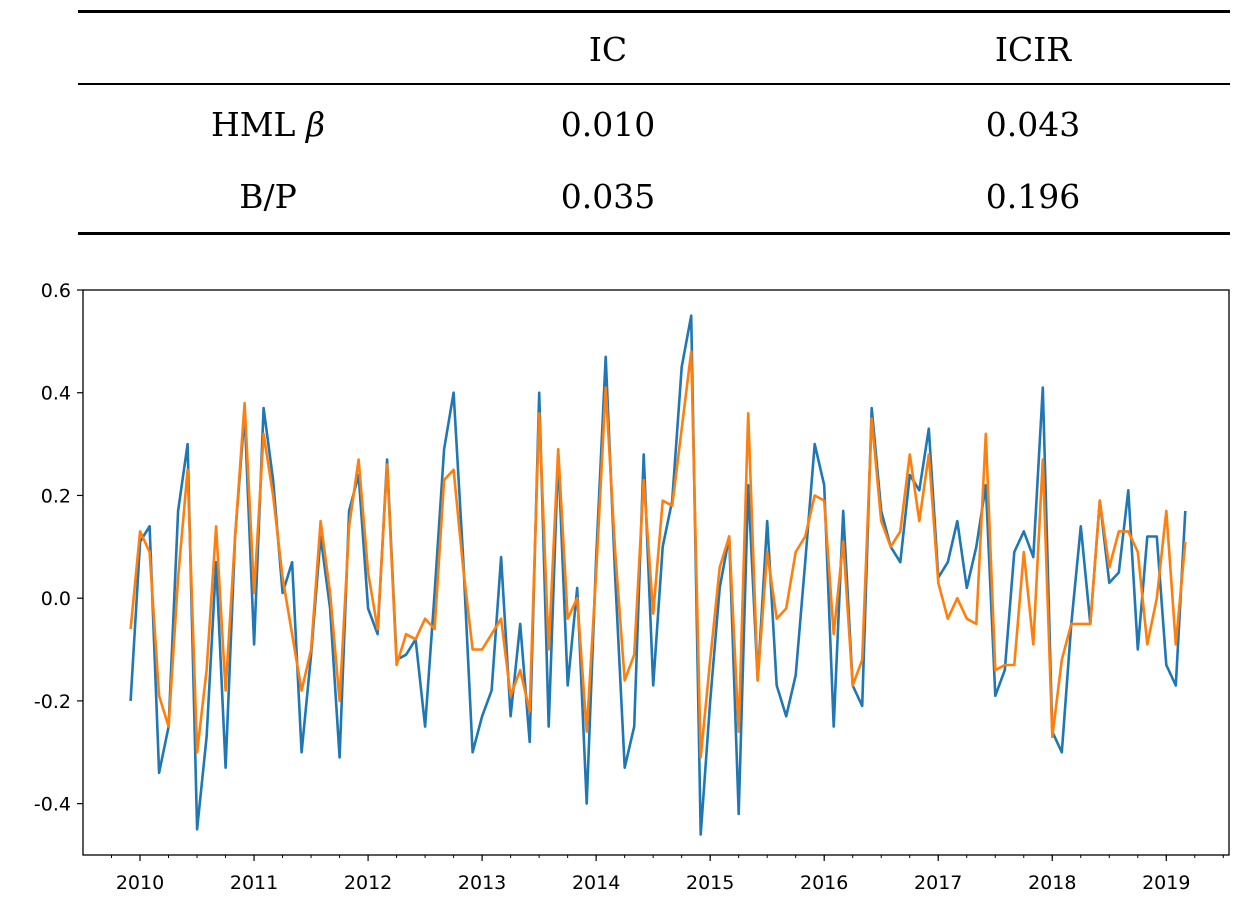  Describe the element at coordinates (315, 124) in the screenshot. I see `beta-symbol: β` at that location.